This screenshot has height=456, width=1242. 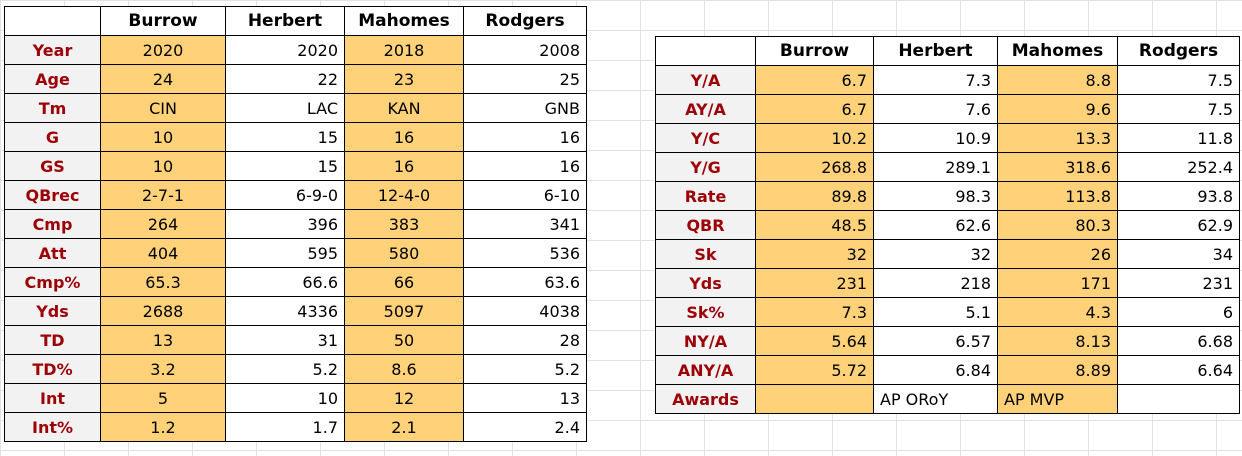 What do you see at coordinates (1178, 196) in the screenshot?
I see `table-cell: 93.8` at bounding box center [1178, 196].